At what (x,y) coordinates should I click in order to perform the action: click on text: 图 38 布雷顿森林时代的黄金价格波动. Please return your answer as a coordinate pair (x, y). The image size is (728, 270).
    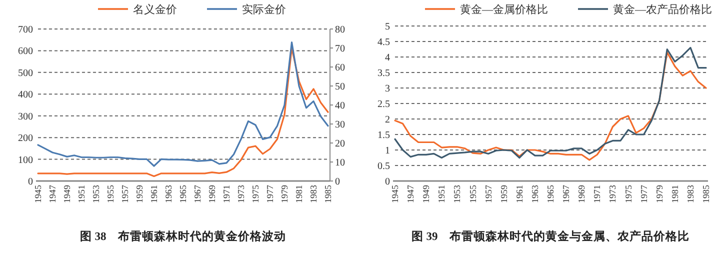
    Looking at the image, I should click on (183, 236).